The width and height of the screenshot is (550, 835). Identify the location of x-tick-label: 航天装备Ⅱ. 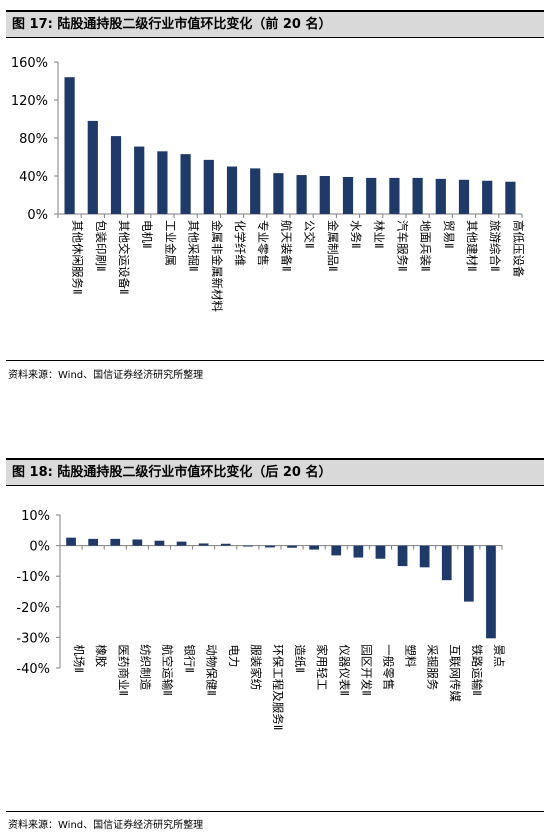
(286, 246).